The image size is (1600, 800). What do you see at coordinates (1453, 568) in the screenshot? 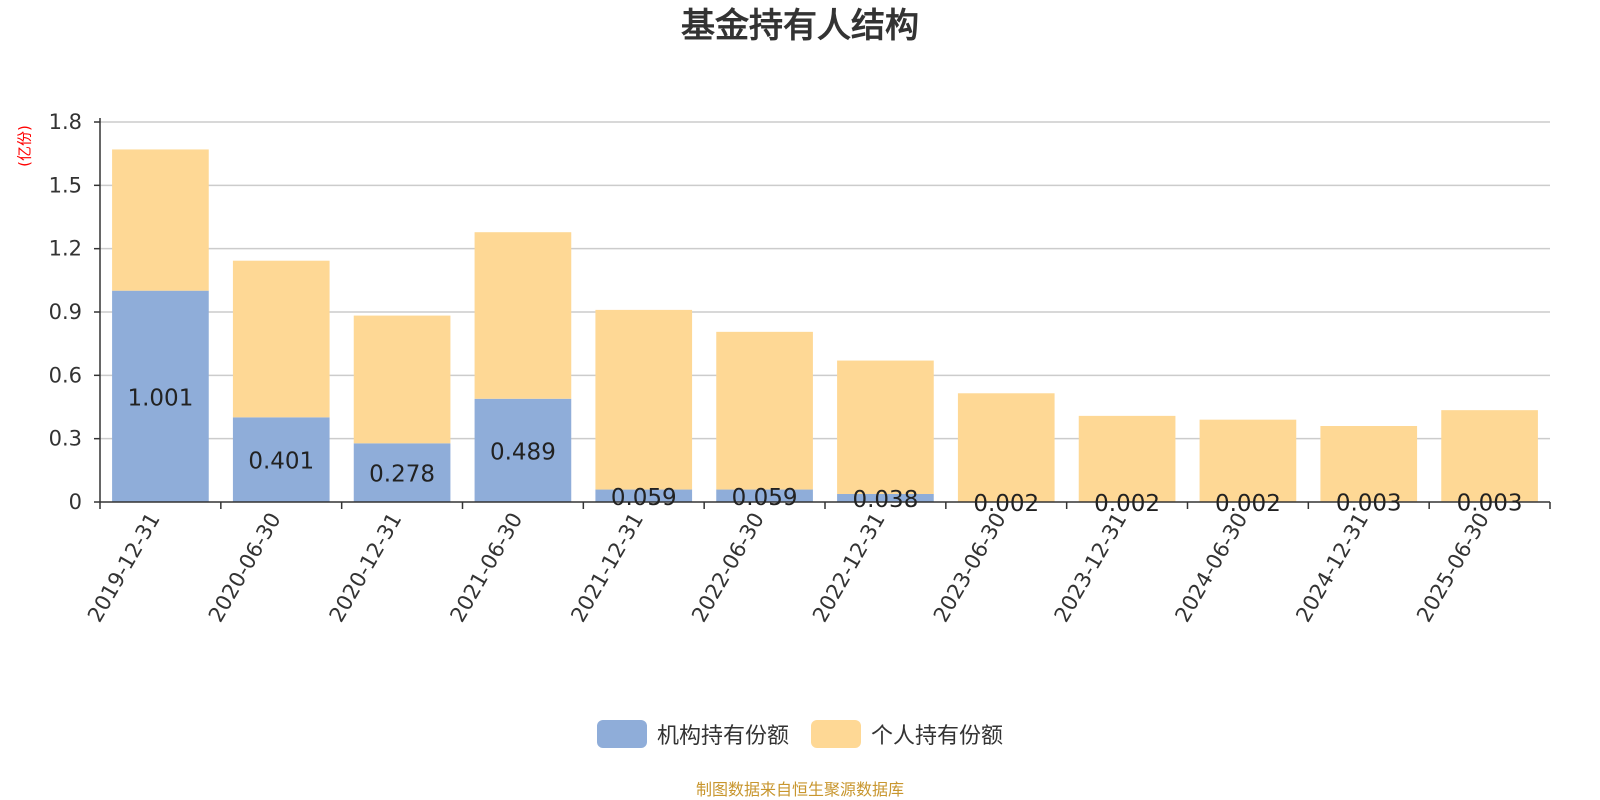
I see `x-tick-label: 2025-06-30` at bounding box center [1453, 568].